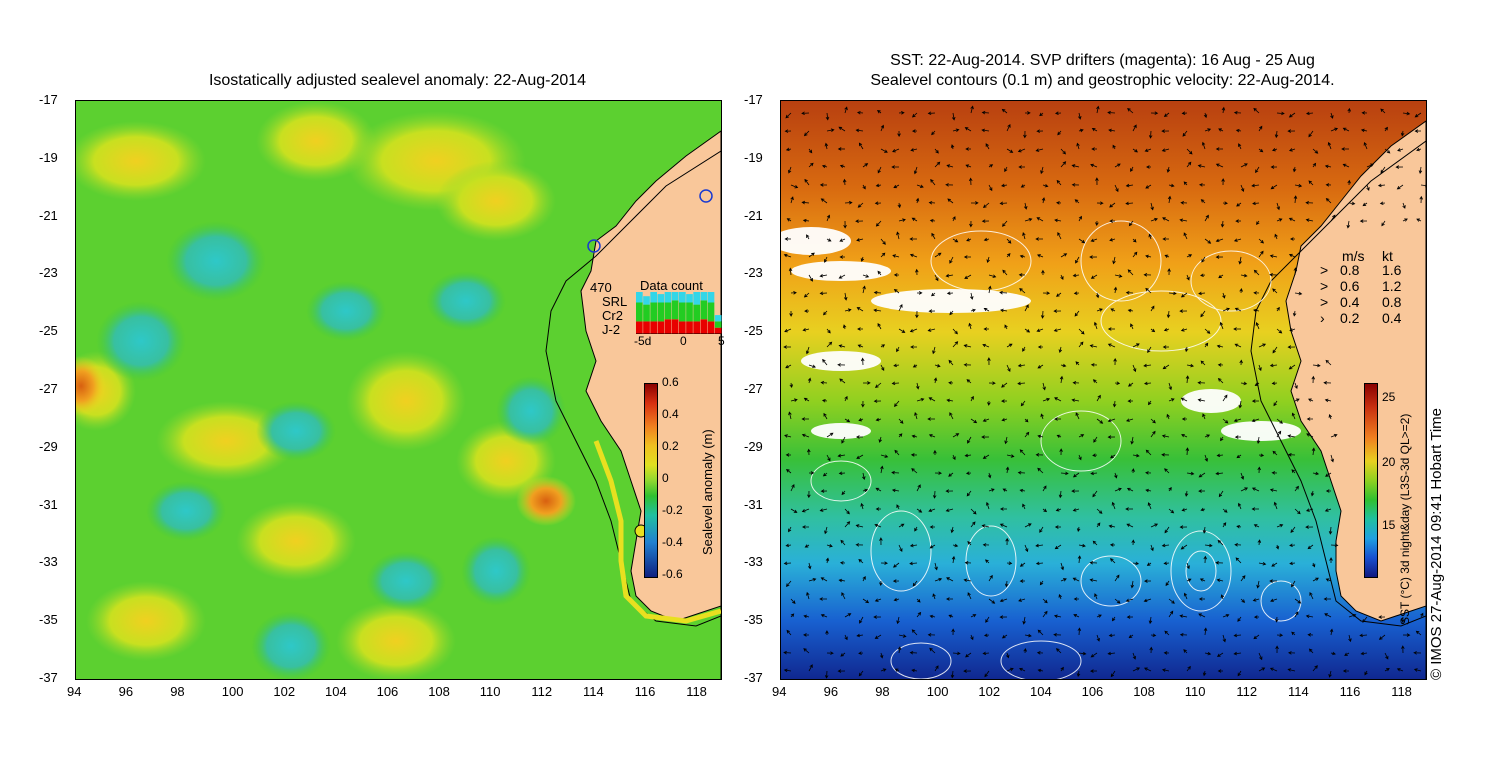 The width and height of the screenshot is (1500, 780). What do you see at coordinates (706, 196) in the screenshot?
I see `station-marker` at bounding box center [706, 196].